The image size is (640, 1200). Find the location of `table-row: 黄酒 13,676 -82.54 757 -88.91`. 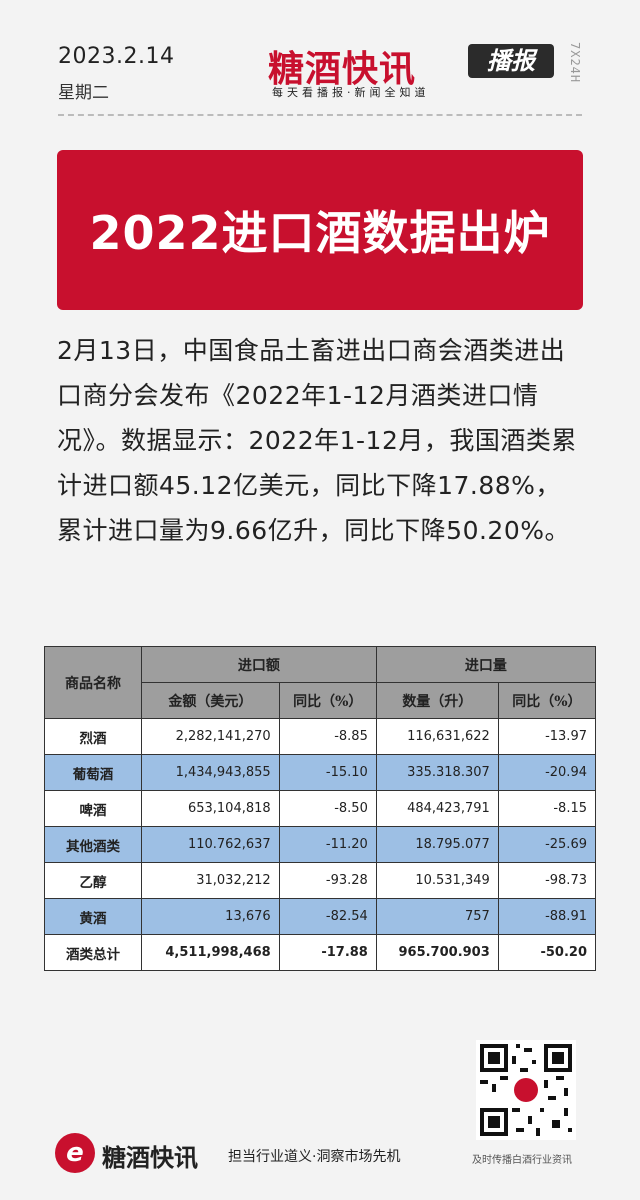

table-row: 黄酒 13,676 -82.54 757 -88.91 is located at coordinates (320, 916).